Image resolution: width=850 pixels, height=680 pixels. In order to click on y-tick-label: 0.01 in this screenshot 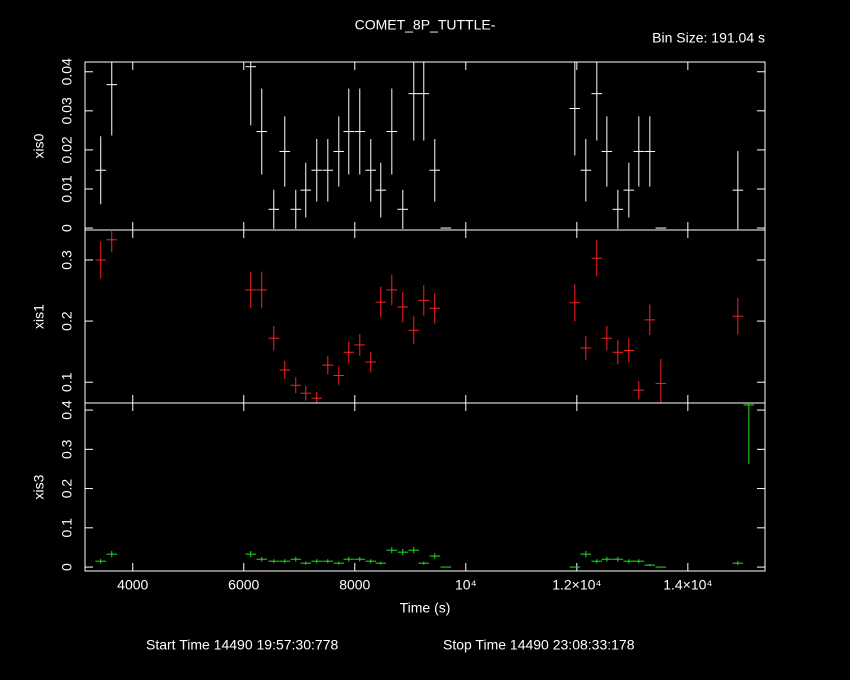, I will do `click(67, 188)`.